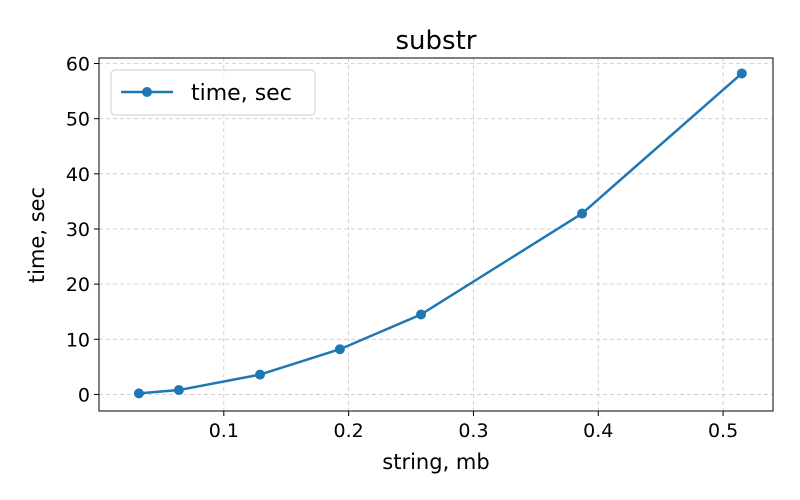 The height and width of the screenshot is (500, 800). What do you see at coordinates (78, 175) in the screenshot?
I see `y-tick-label: 40` at bounding box center [78, 175].